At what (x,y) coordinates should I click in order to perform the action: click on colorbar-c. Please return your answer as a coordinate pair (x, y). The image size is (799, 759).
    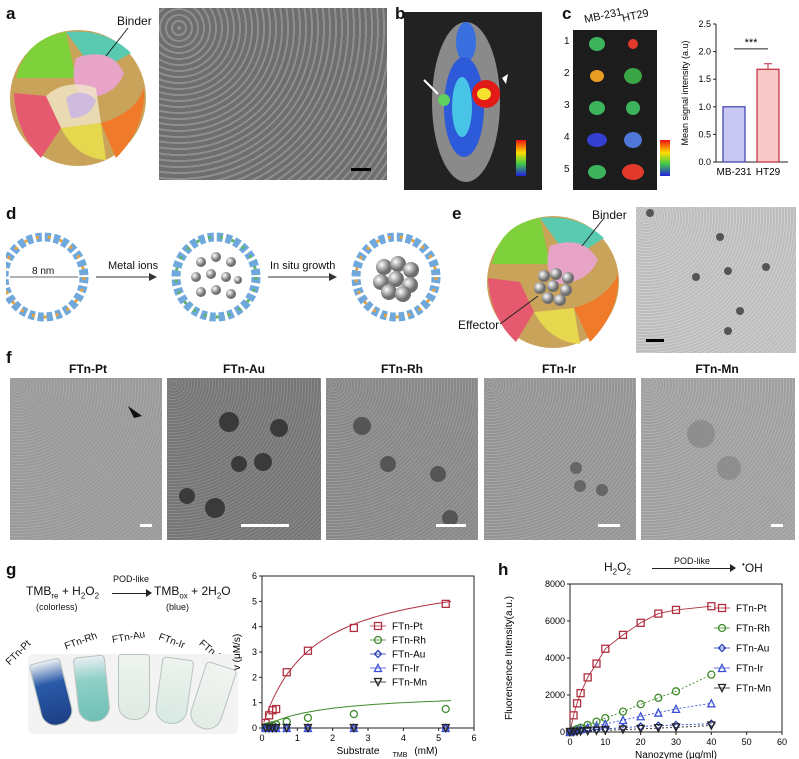
    Looking at the image, I should click on (665, 158).